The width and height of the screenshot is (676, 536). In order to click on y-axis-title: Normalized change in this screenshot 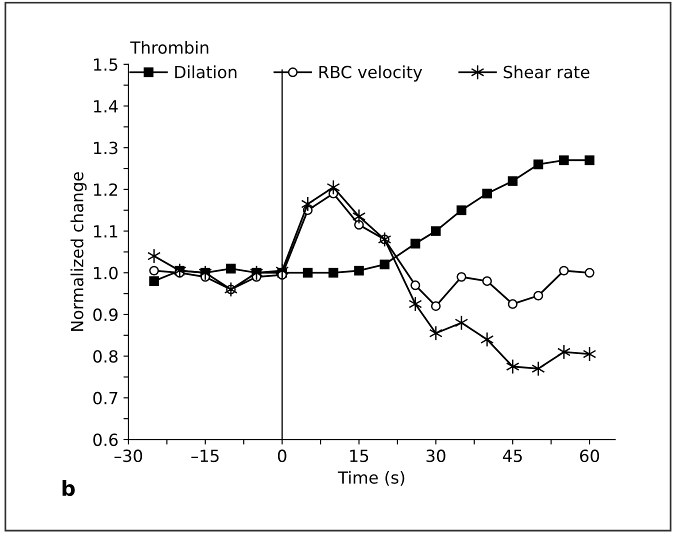, I will do `click(78, 251)`.